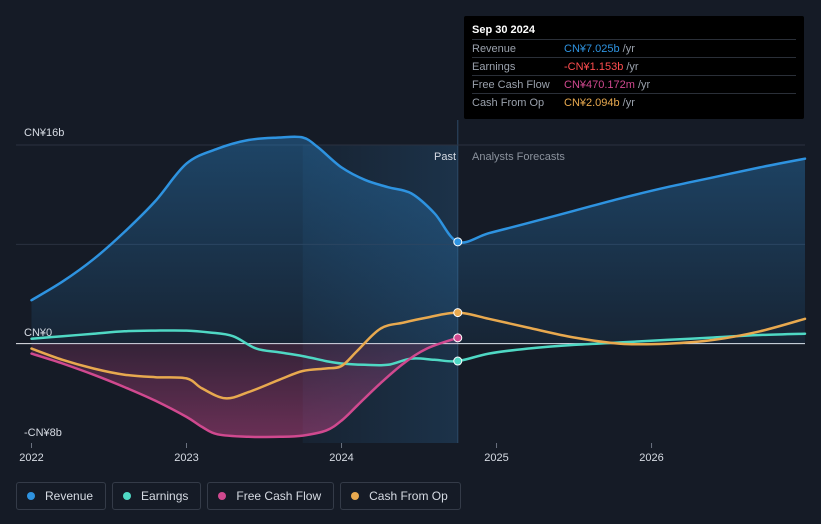 The height and width of the screenshot is (524, 821). I want to click on legend-label: Cash From Op, so click(408, 496).